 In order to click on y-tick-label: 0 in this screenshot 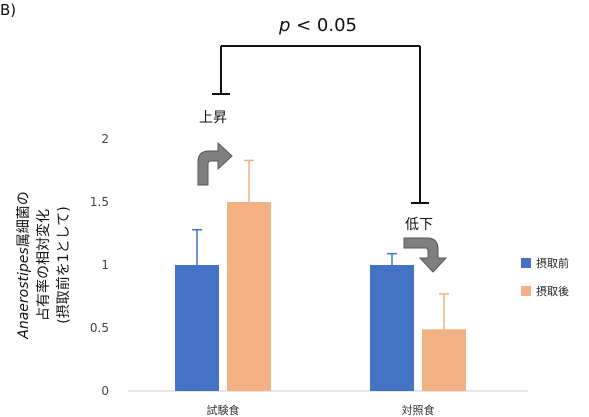, I will do `click(105, 391)`.